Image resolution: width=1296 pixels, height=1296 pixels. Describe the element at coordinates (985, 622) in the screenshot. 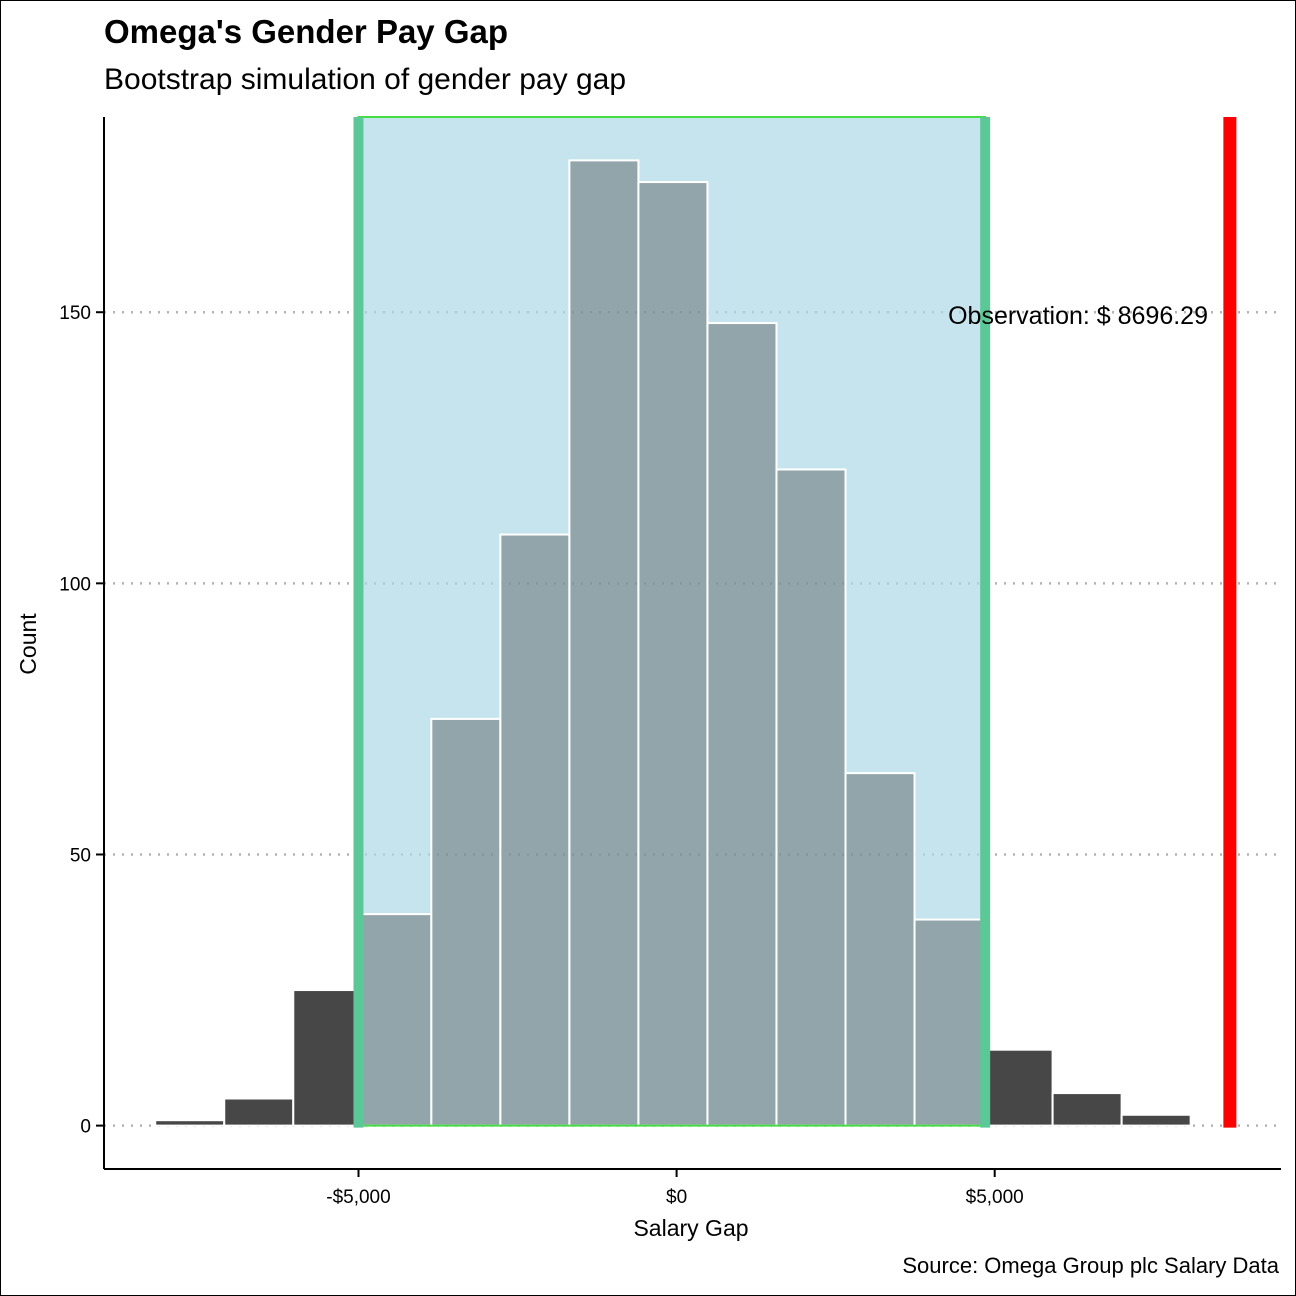

I see `ci-upper-bound-line` at that location.